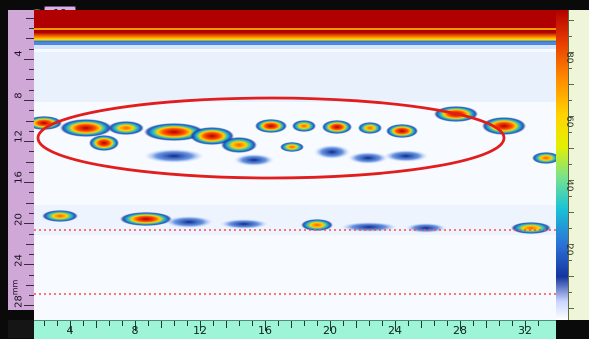 The image size is (589, 339). What do you see at coordinates (330, 330) in the screenshot?
I see `scan-axis-label: 20` at bounding box center [330, 330].